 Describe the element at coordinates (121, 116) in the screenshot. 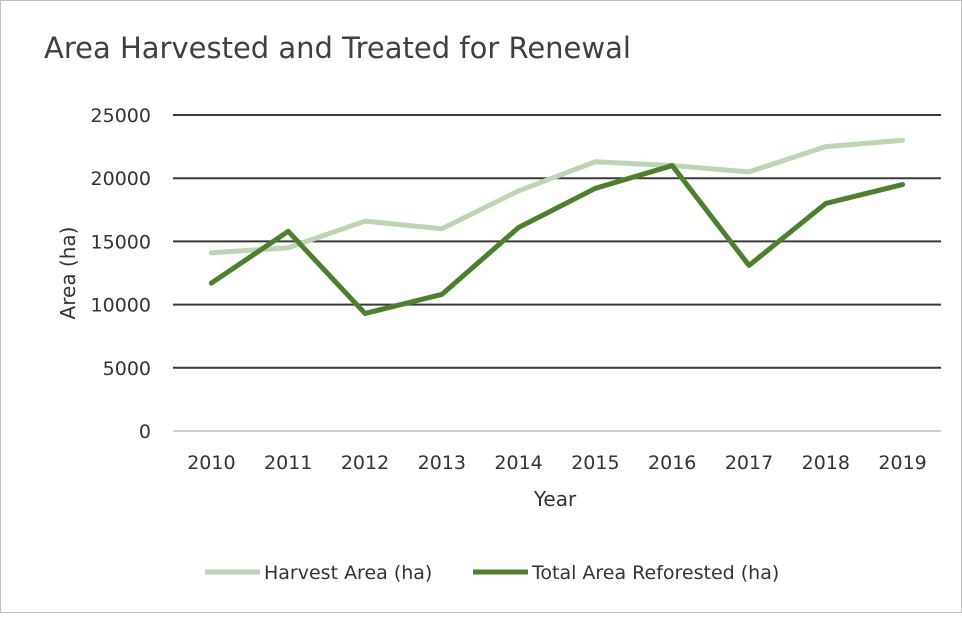

I see `y-tick-label: 25000` at that location.